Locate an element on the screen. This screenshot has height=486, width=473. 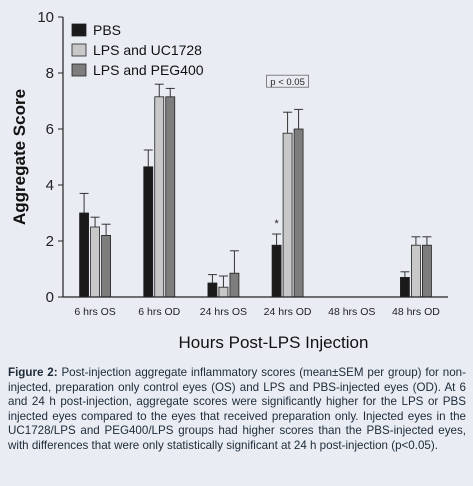
legend-label: LPS and PEG400 is located at coordinates (148, 70).